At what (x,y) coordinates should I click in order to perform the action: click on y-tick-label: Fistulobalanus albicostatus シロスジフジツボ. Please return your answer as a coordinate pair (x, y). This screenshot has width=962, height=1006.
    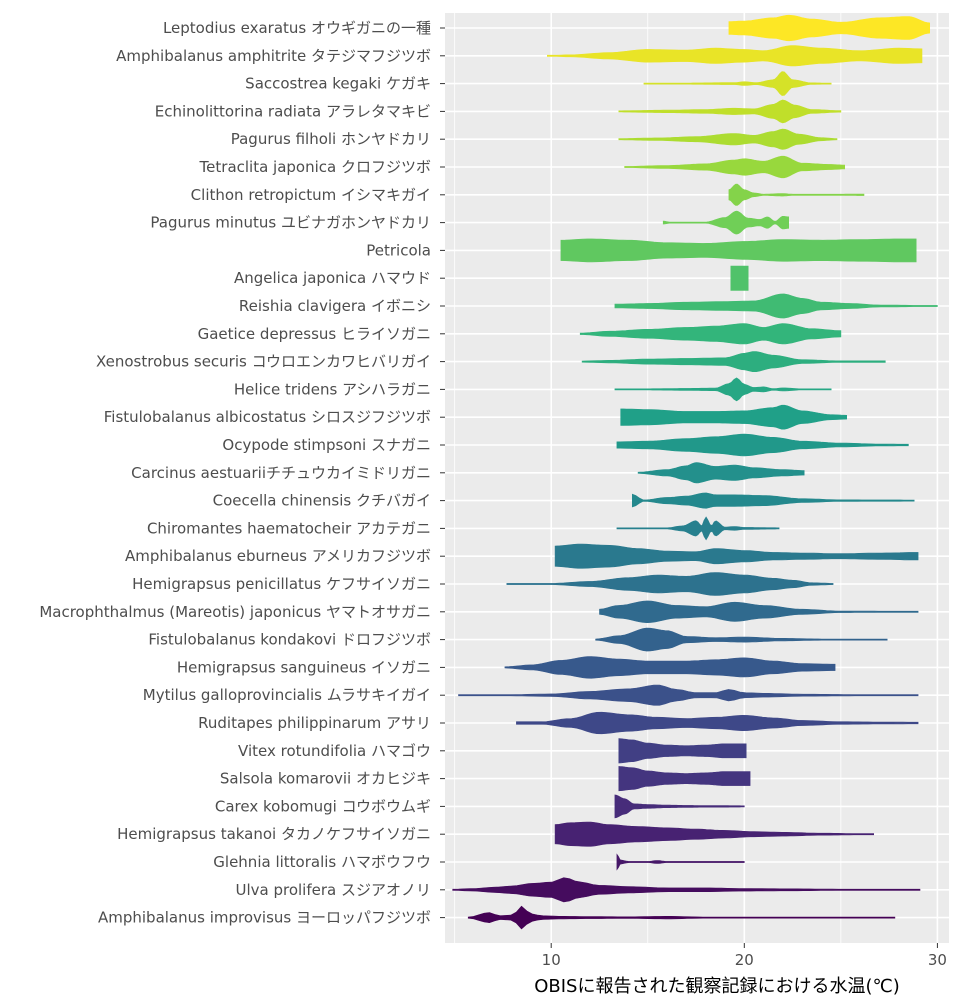
    Looking at the image, I should click on (267, 417).